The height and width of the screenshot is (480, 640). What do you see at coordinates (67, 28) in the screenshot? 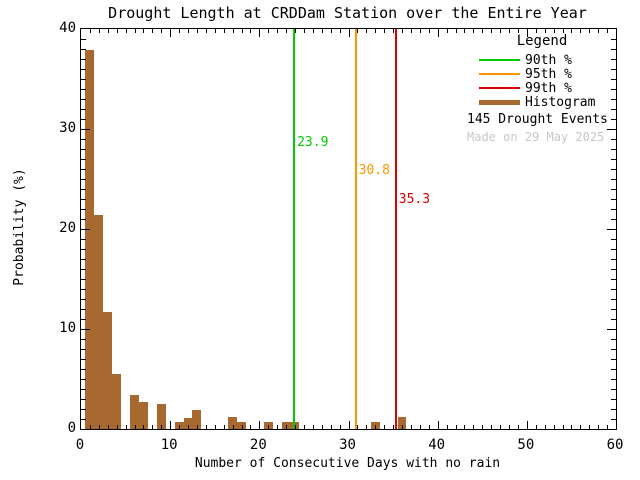
I see `y-tick-label-40: 40` at bounding box center [67, 28].